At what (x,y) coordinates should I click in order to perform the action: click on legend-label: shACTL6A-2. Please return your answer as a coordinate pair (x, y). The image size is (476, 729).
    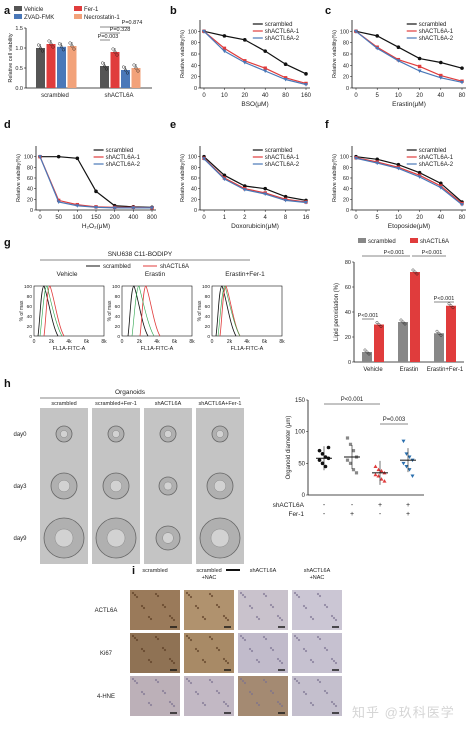
    Looking at the image, I should click on (282, 165).